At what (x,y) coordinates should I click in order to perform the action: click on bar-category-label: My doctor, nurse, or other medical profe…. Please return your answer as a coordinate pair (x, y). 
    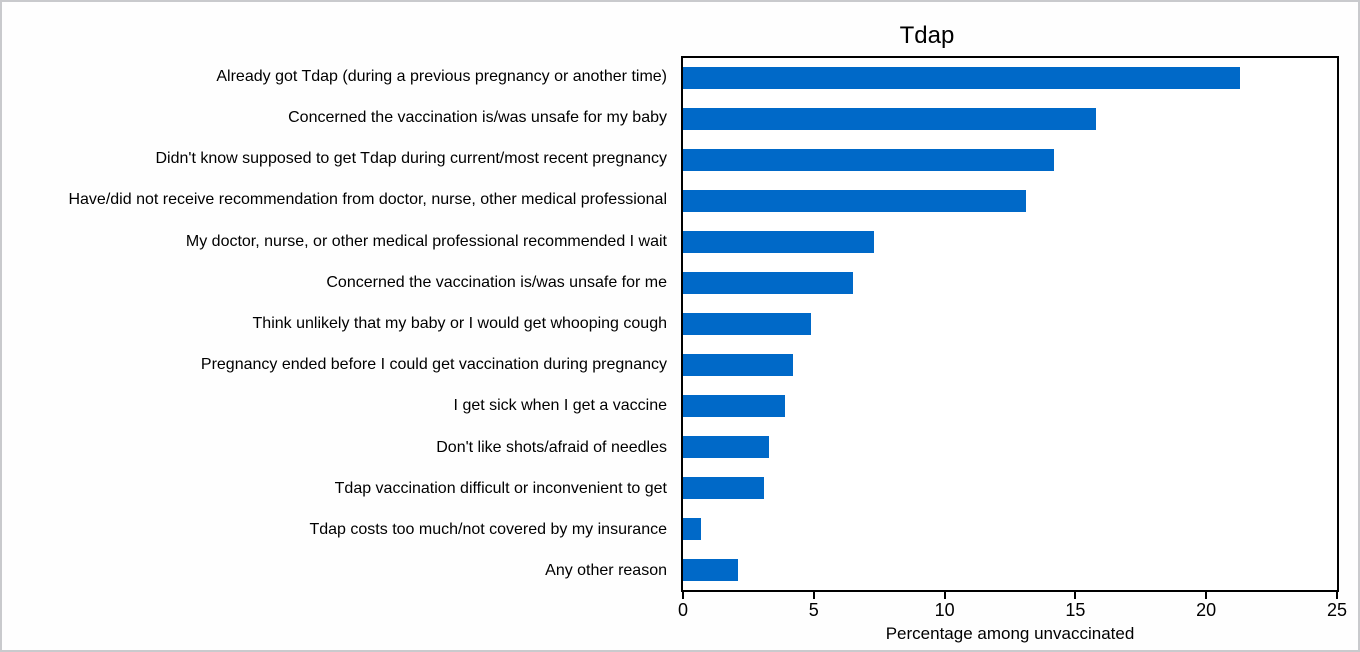
    Looking at the image, I should click on (426, 241).